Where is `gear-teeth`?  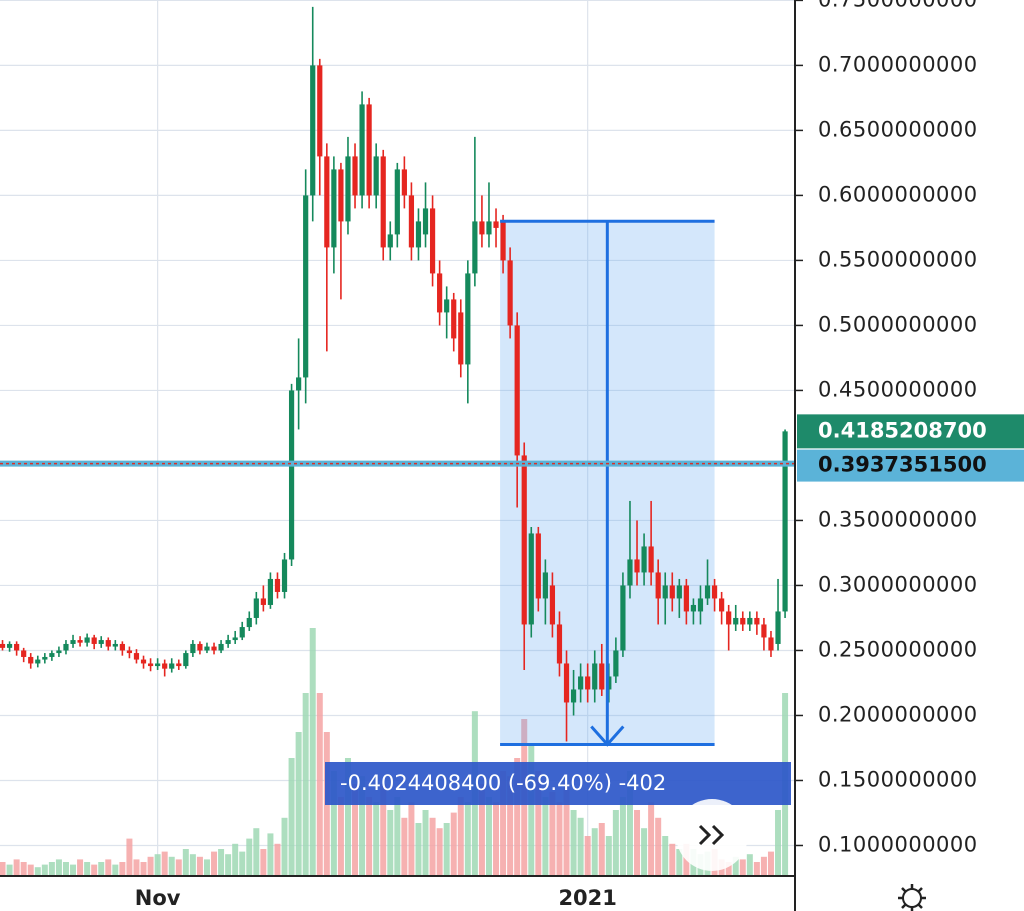 gear-teeth is located at coordinates (912, 897).